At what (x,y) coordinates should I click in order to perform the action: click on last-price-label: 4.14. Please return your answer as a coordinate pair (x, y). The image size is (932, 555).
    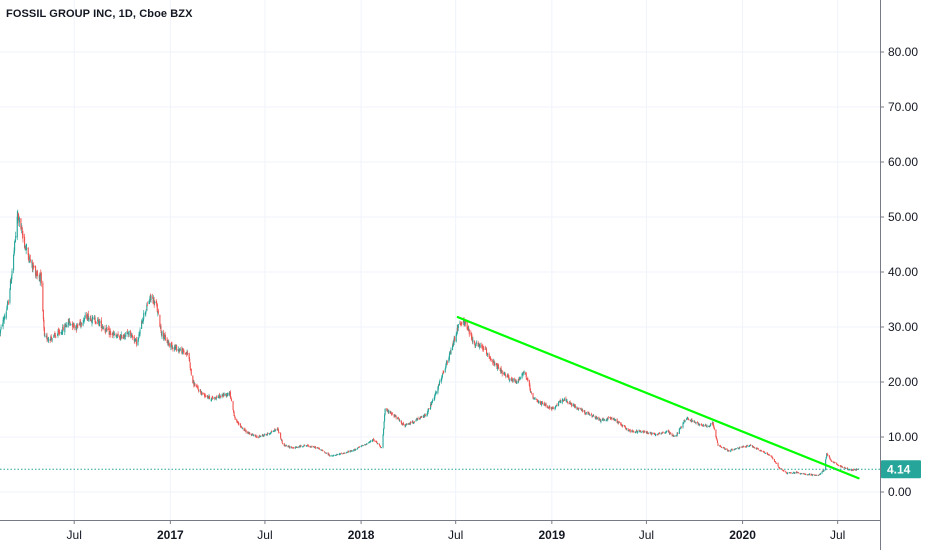
    Looking at the image, I should click on (899, 470).